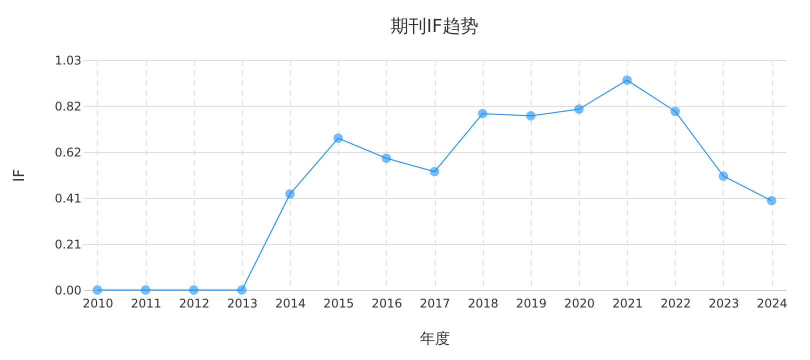 The height and width of the screenshot is (360, 810). Describe the element at coordinates (194, 303) in the screenshot. I see `x-tick-label: 2012` at that location.